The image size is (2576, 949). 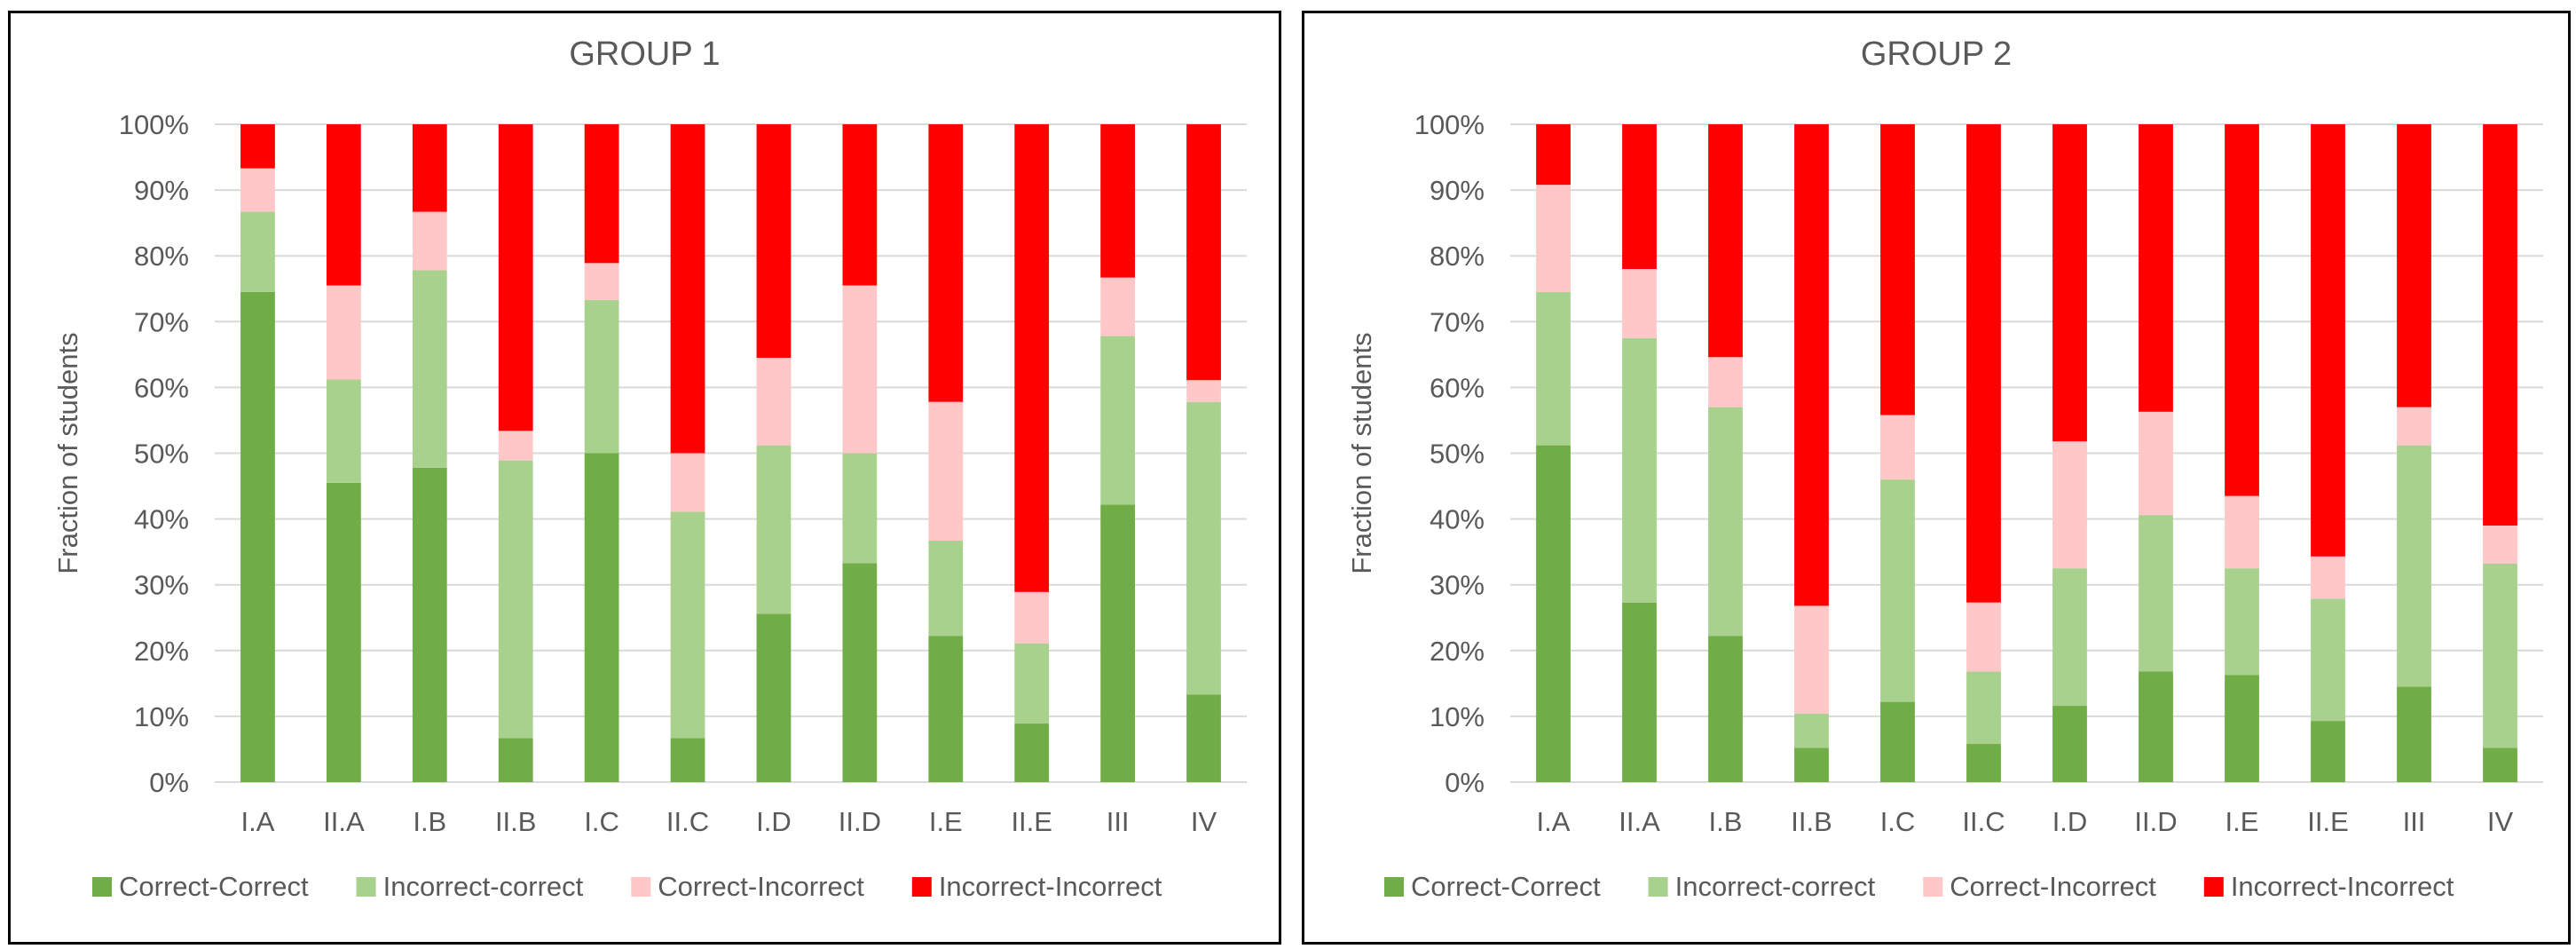 What do you see at coordinates (1203, 738) in the screenshot?
I see `bar-segment-iv-correct-correct` at bounding box center [1203, 738].